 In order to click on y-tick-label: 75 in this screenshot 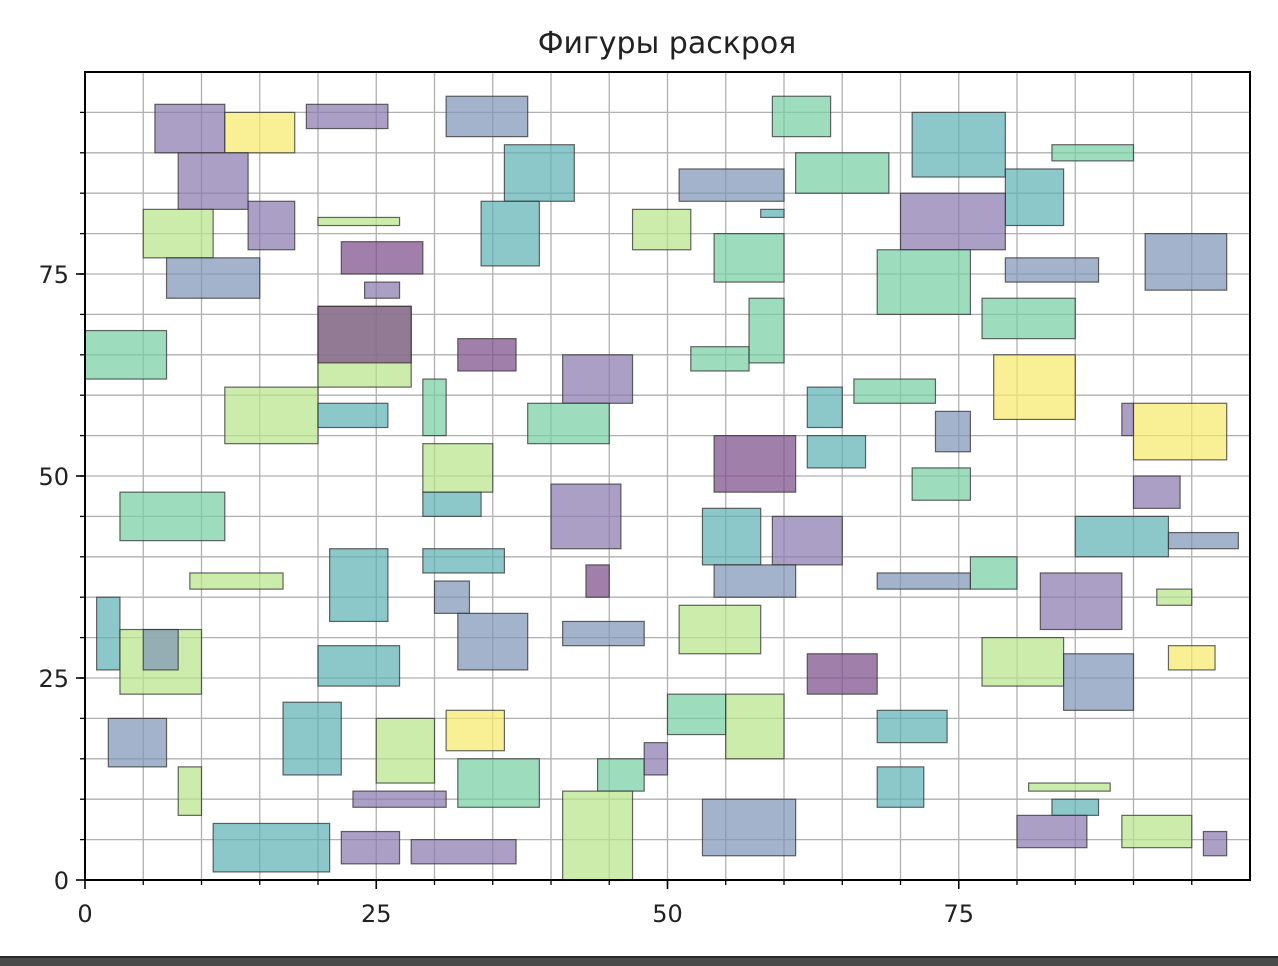, I will do `click(53, 275)`.